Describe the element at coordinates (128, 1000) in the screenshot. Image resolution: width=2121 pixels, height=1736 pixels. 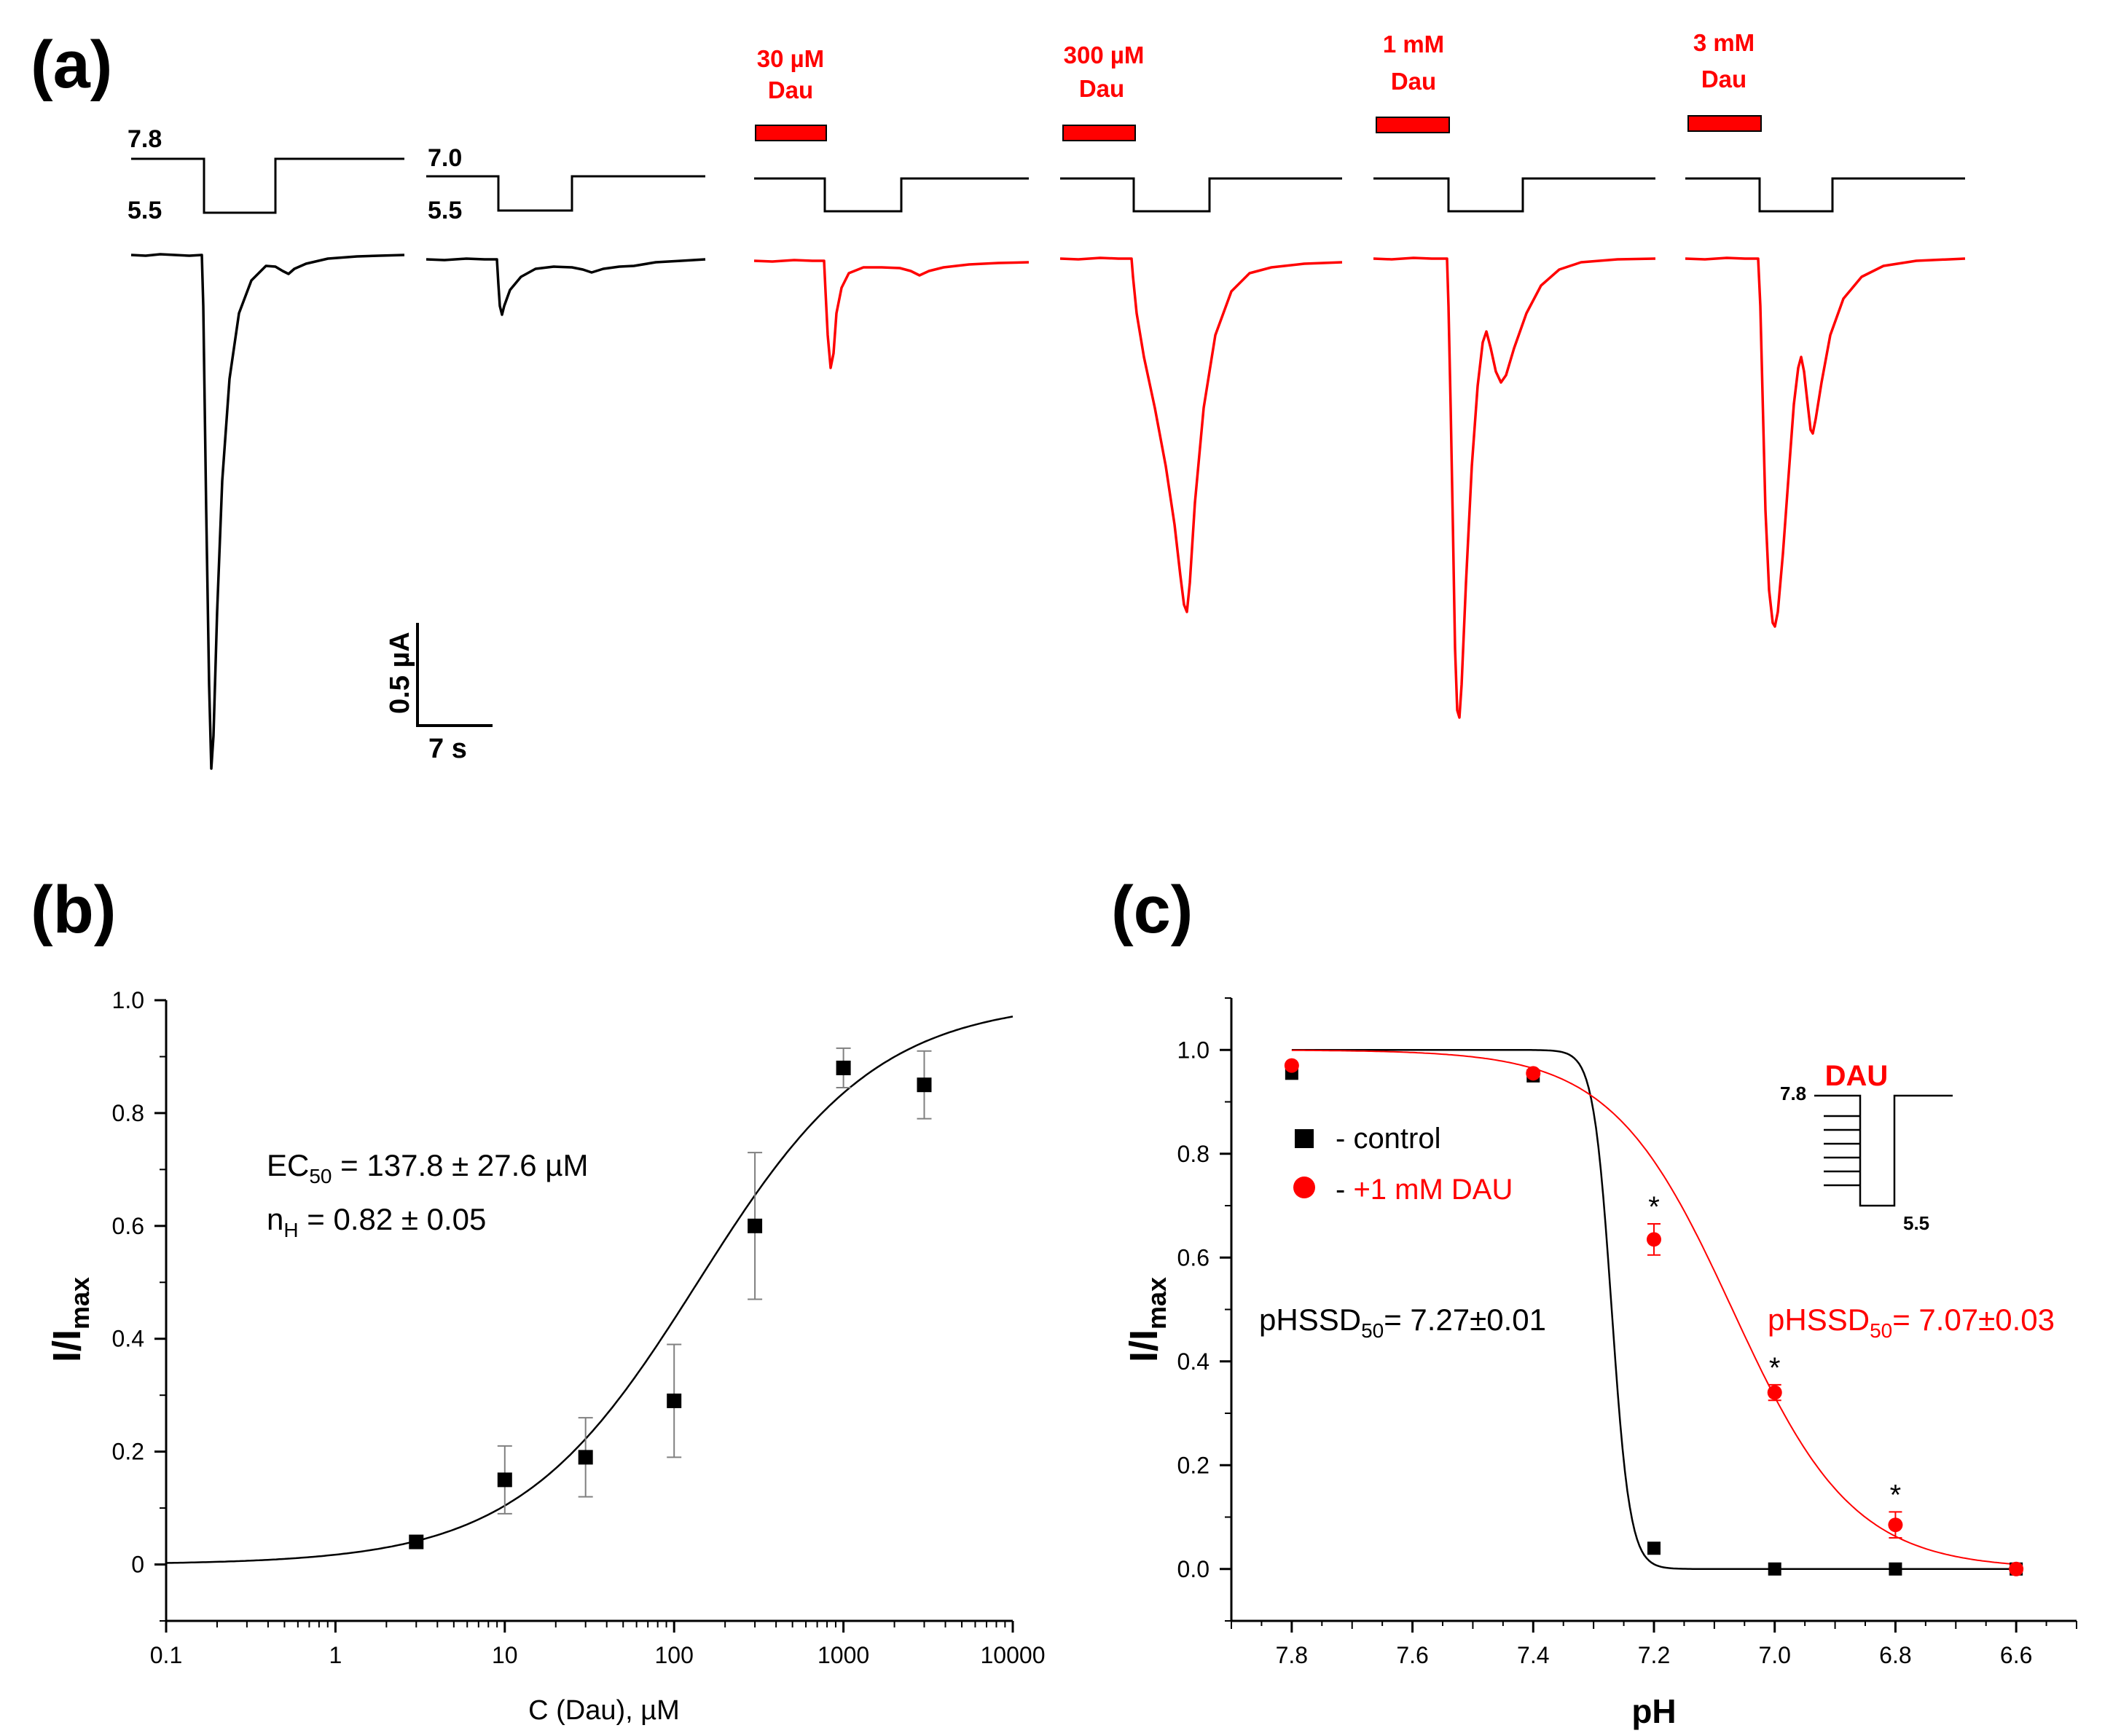
I see `chart-b-y-tick-label: 1.0` at that location.